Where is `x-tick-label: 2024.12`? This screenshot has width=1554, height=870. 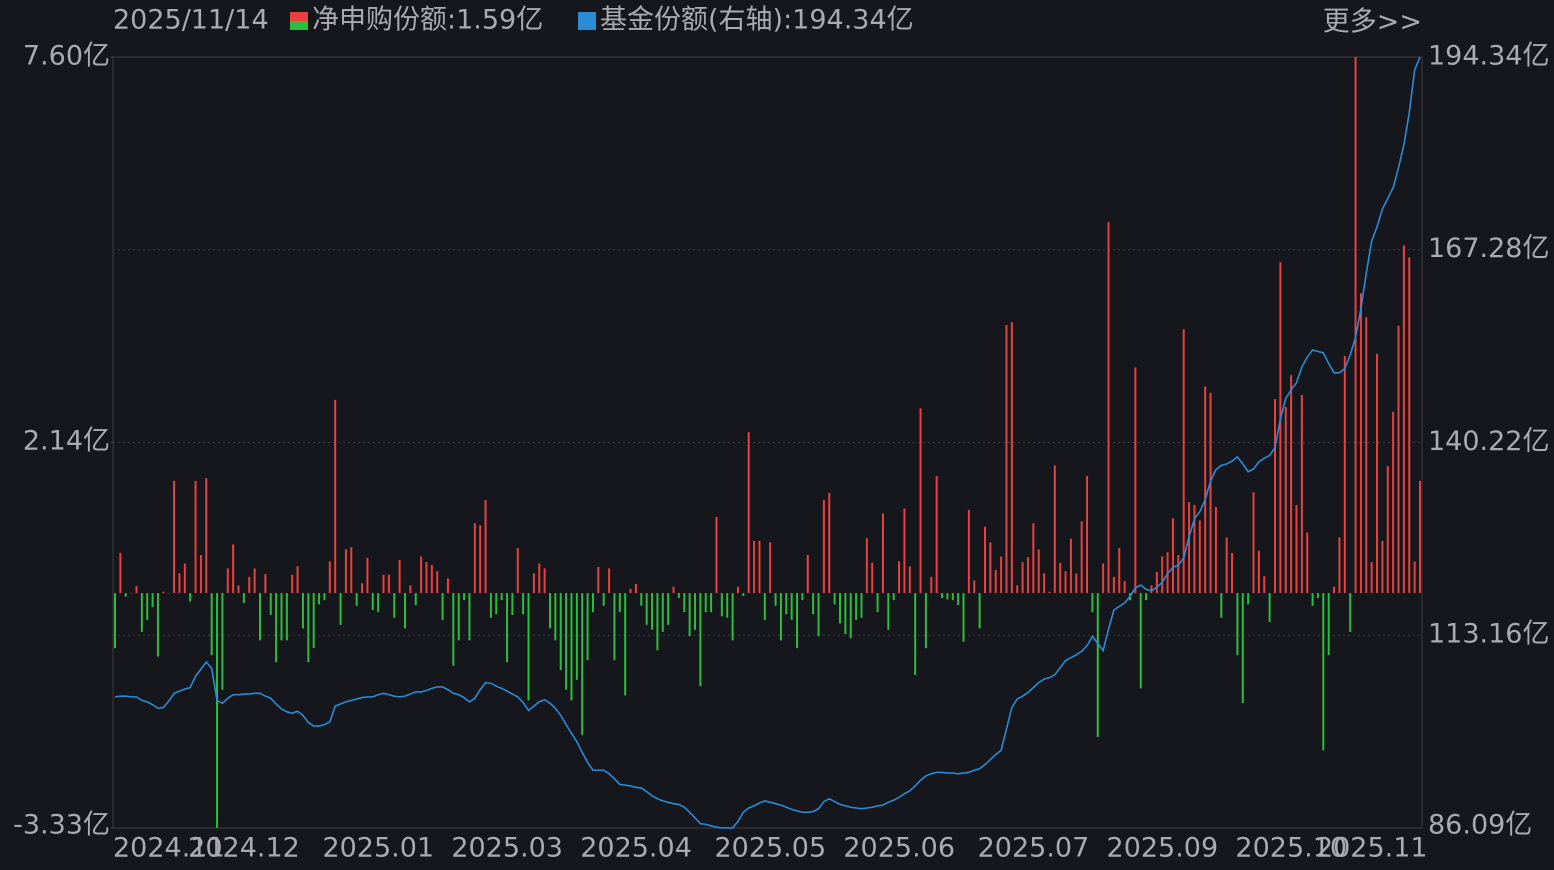
x-tick-label: 2024.12 is located at coordinates (244, 848).